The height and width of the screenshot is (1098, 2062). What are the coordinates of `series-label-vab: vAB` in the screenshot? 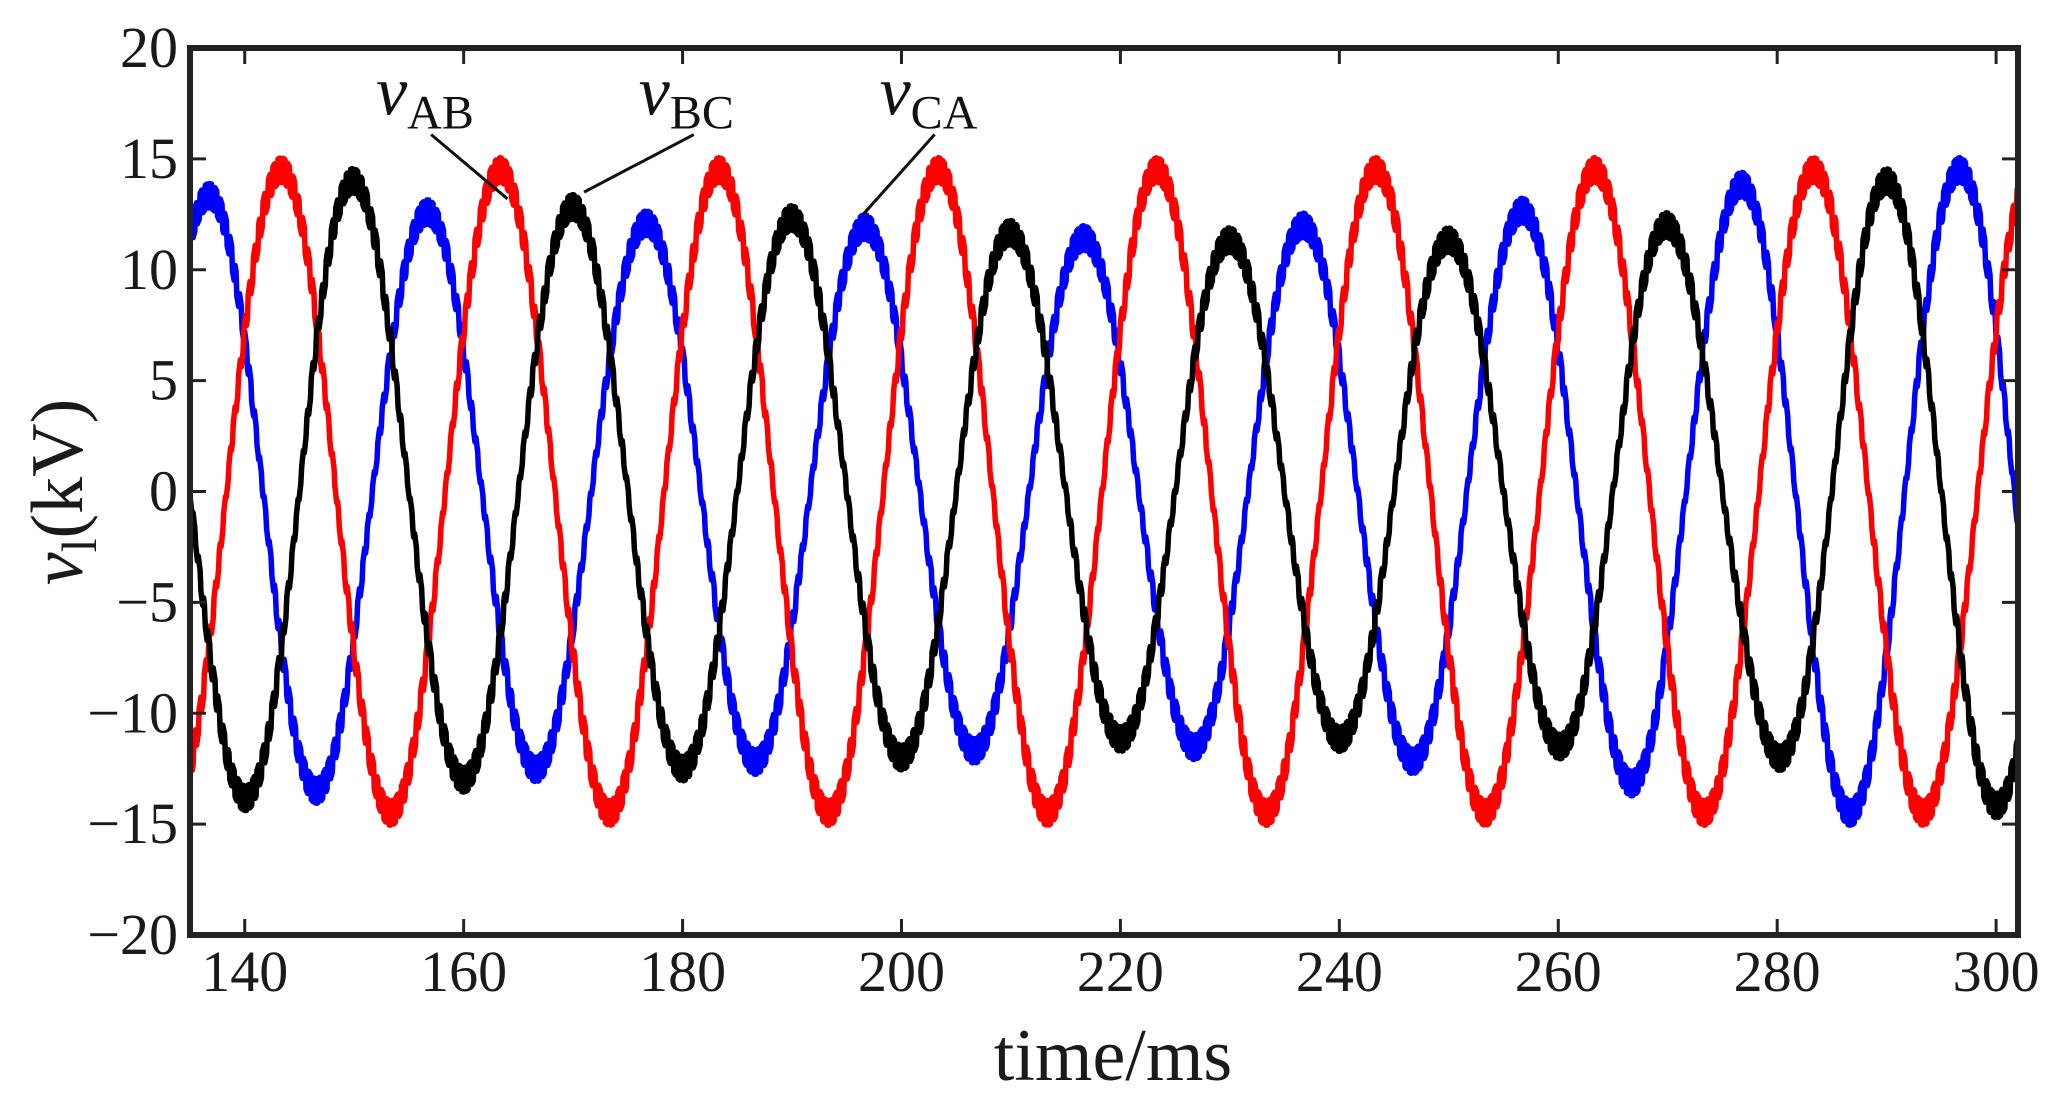 It's located at (425, 97).